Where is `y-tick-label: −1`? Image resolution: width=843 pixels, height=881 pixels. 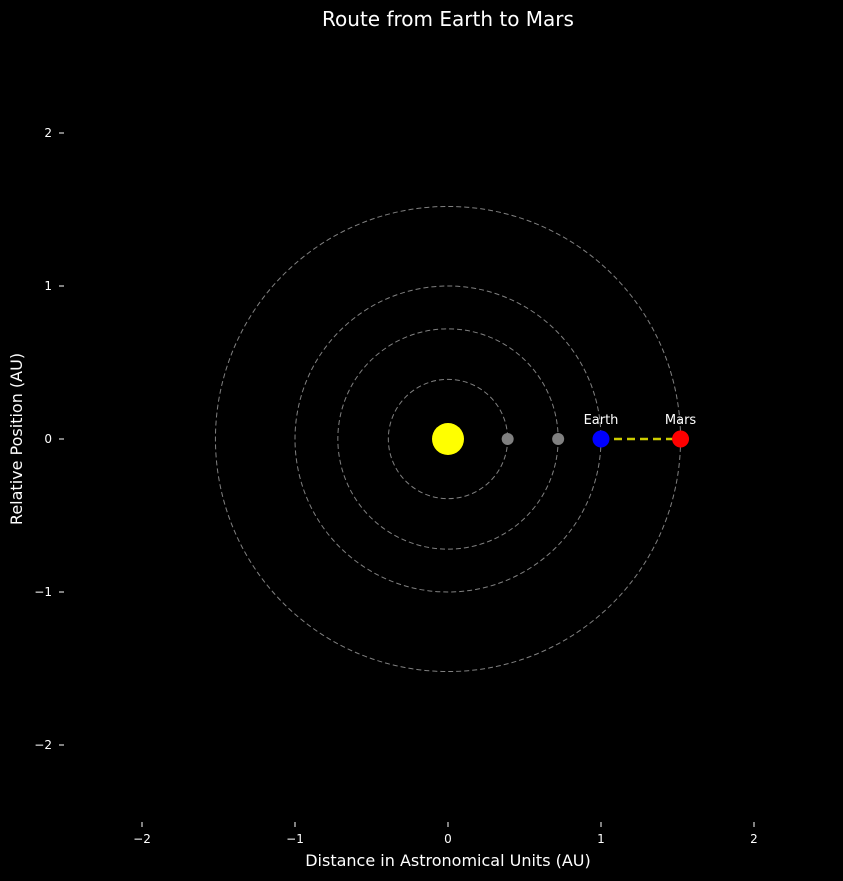 y-tick-label: −1 is located at coordinates (43, 592).